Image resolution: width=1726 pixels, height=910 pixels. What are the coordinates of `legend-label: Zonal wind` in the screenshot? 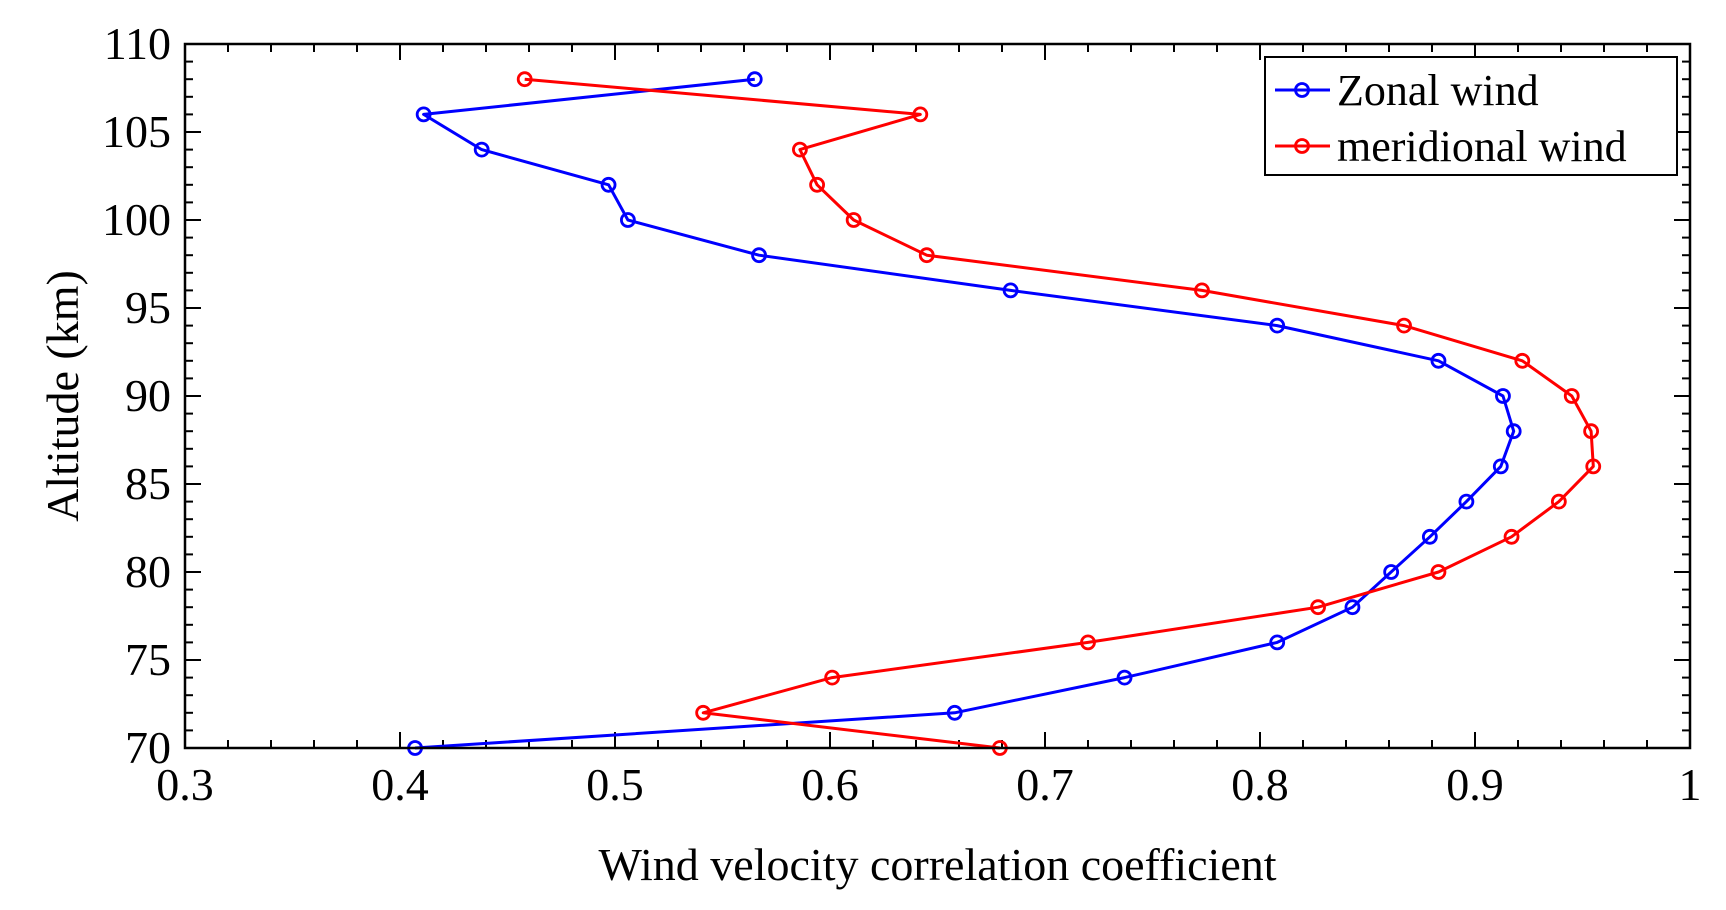 It's located at (1438, 90).